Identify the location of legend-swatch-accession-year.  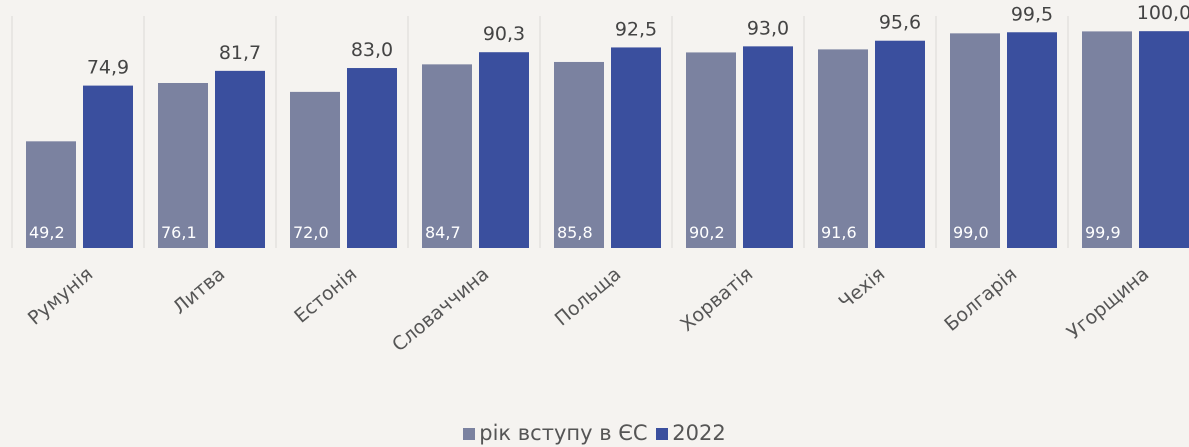
(469, 434).